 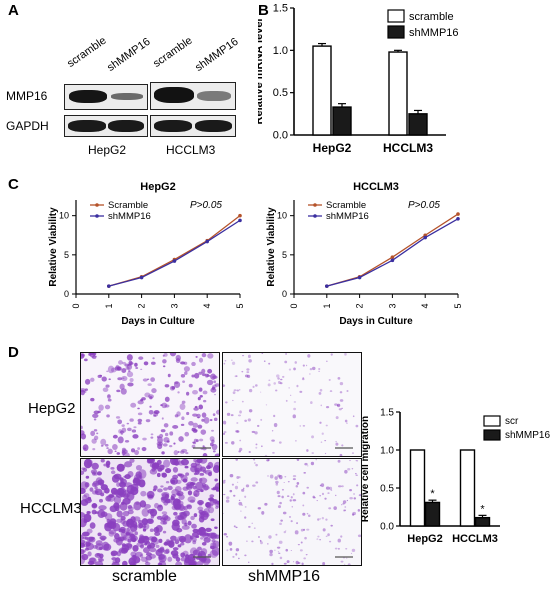 What do you see at coordinates (292, 512) in the screenshot?
I see `micrograph-hcclm3-shmmp16` at bounding box center [292, 512].